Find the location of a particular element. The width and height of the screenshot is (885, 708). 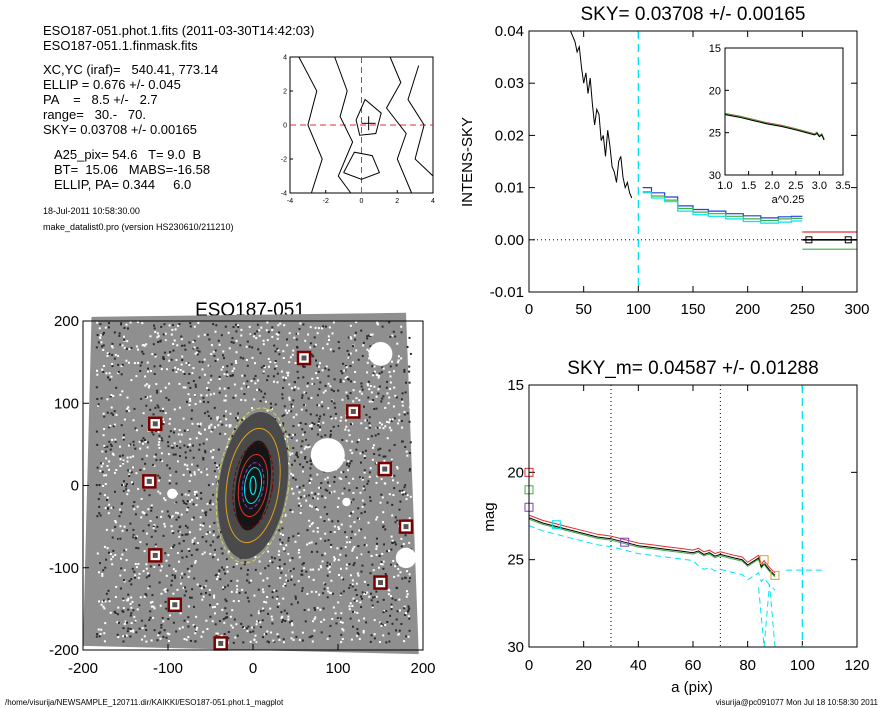

contour-ytick-label: 2 is located at coordinates (285, 92).